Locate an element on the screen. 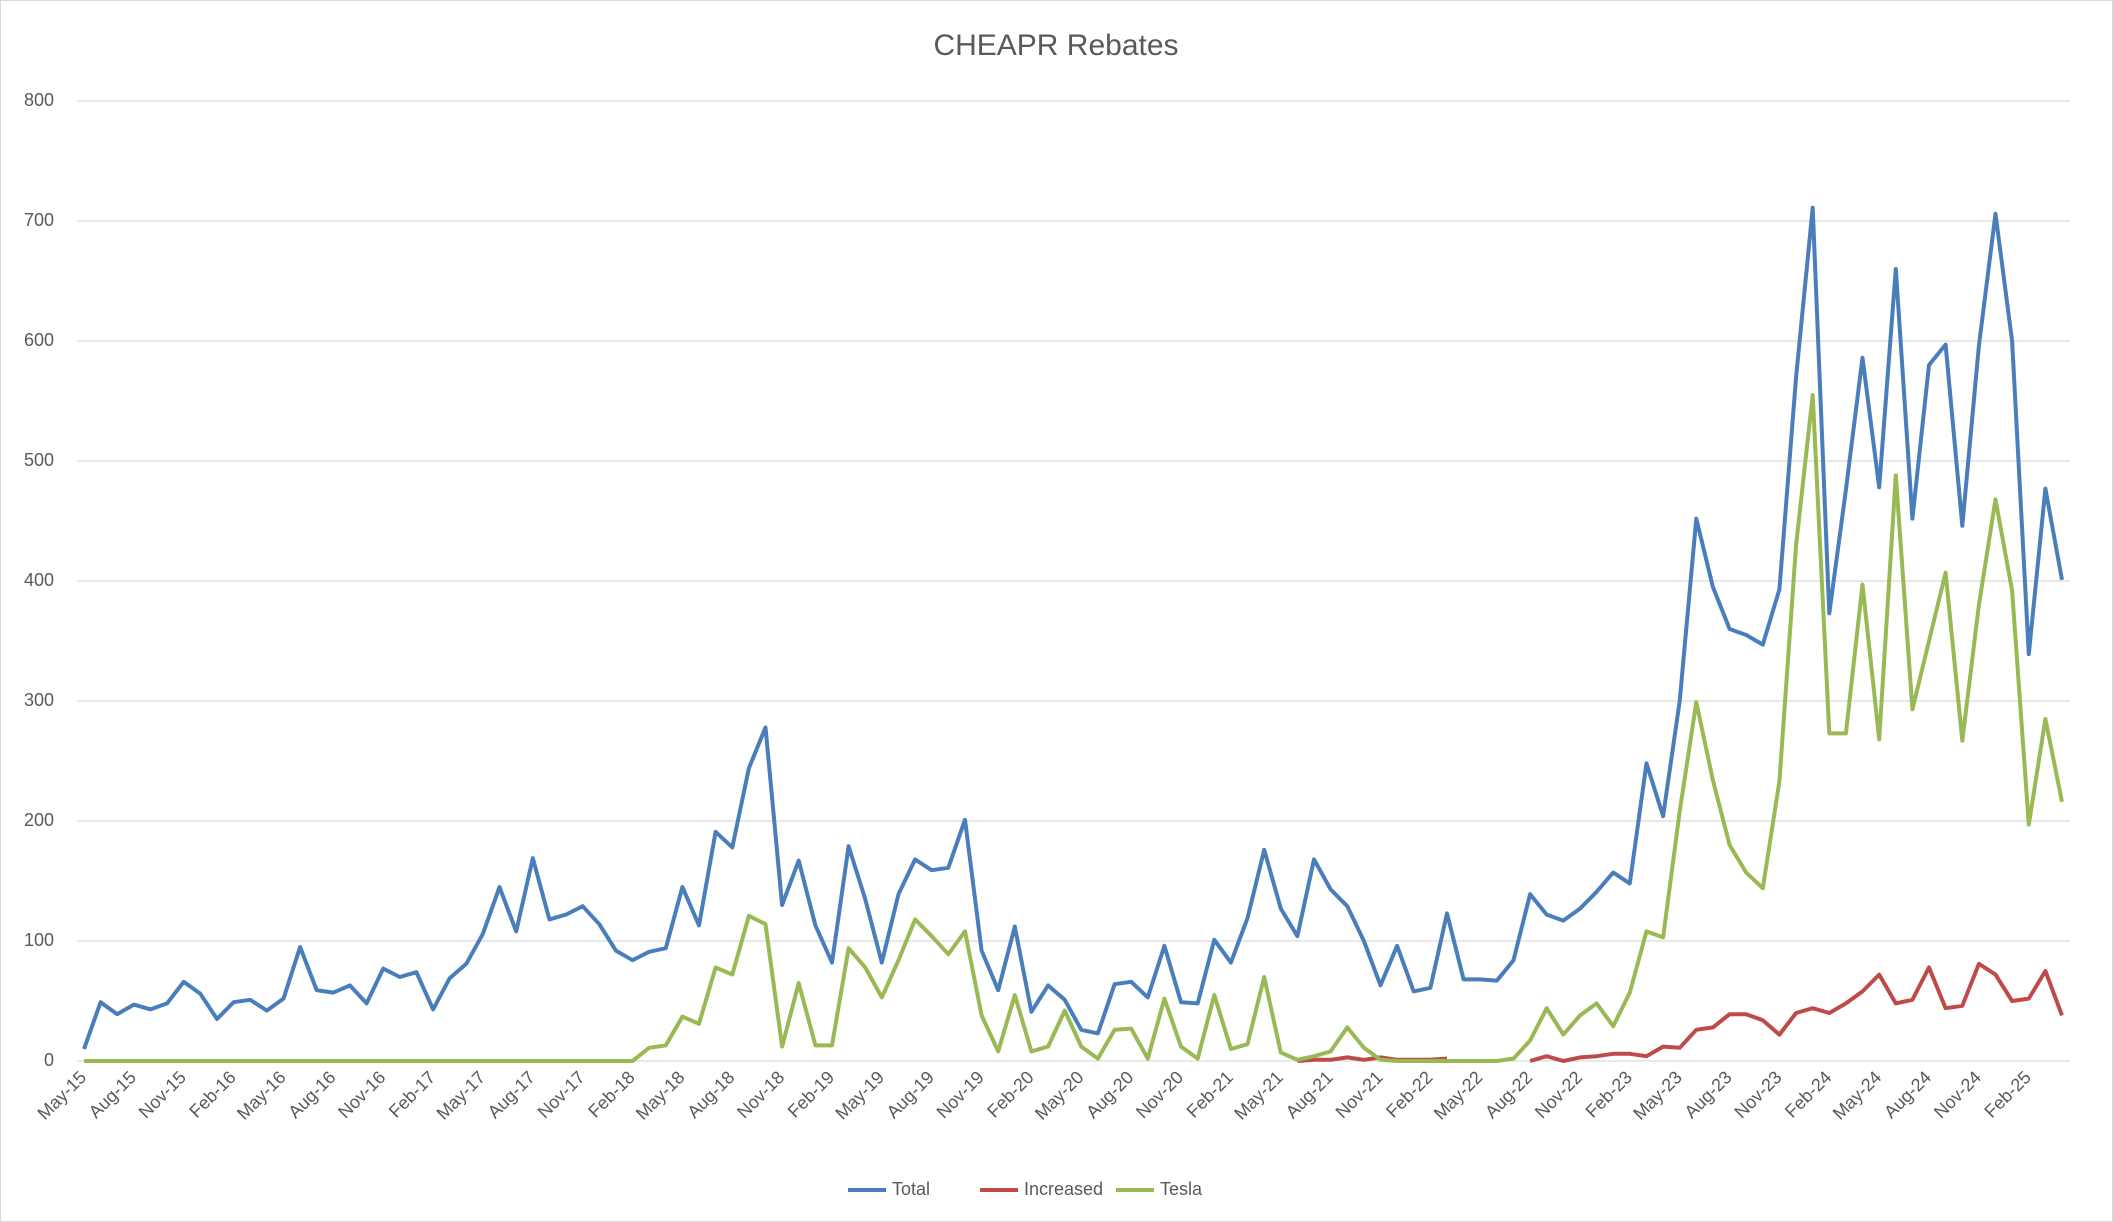  y-tick-label: 500 is located at coordinates (39, 460).